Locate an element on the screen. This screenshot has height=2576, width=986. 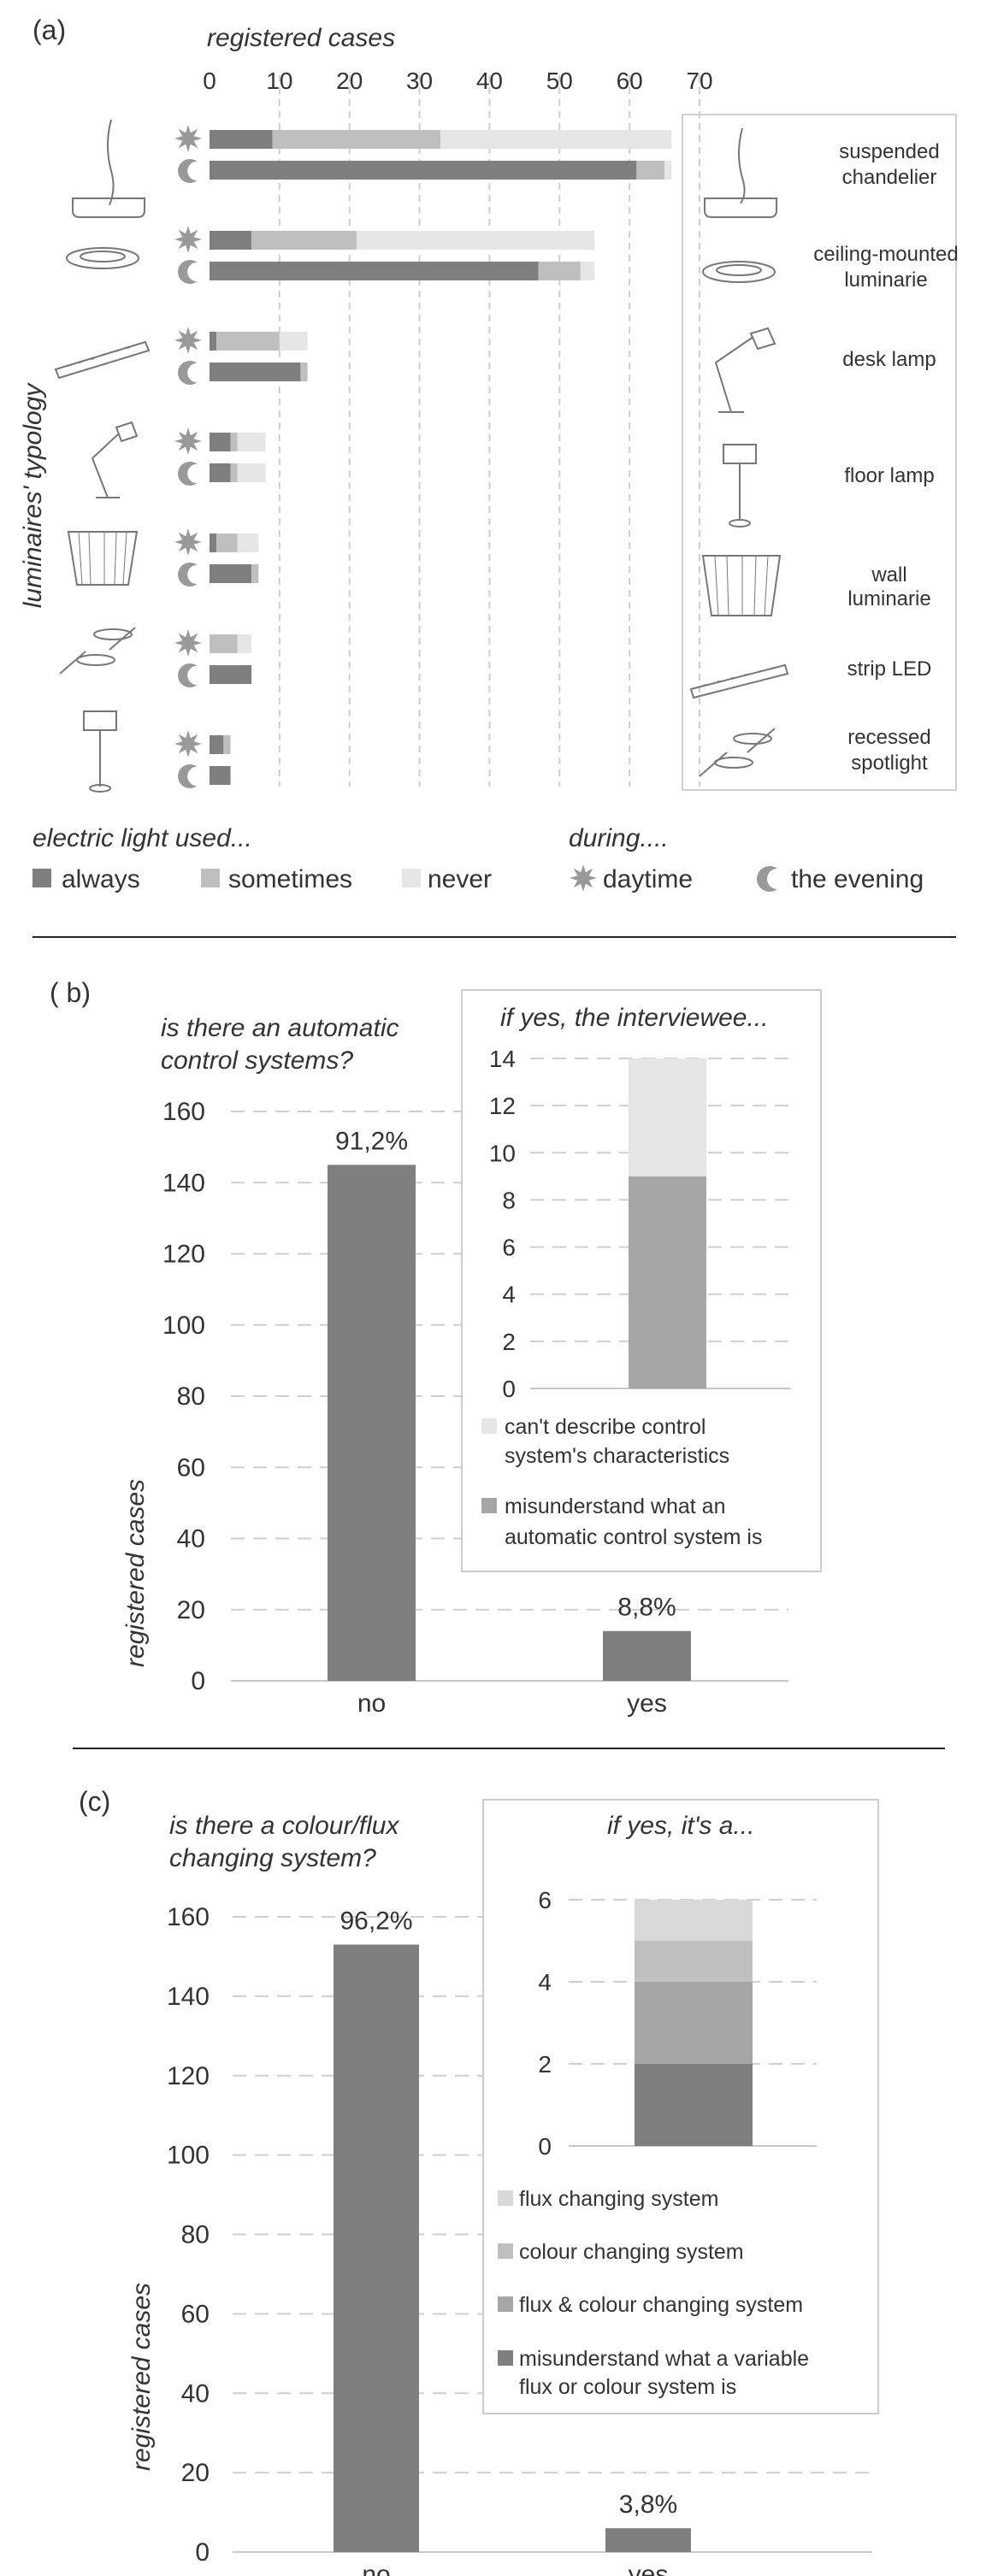
a-bar-ceiling-evening-never is located at coordinates (587, 271).